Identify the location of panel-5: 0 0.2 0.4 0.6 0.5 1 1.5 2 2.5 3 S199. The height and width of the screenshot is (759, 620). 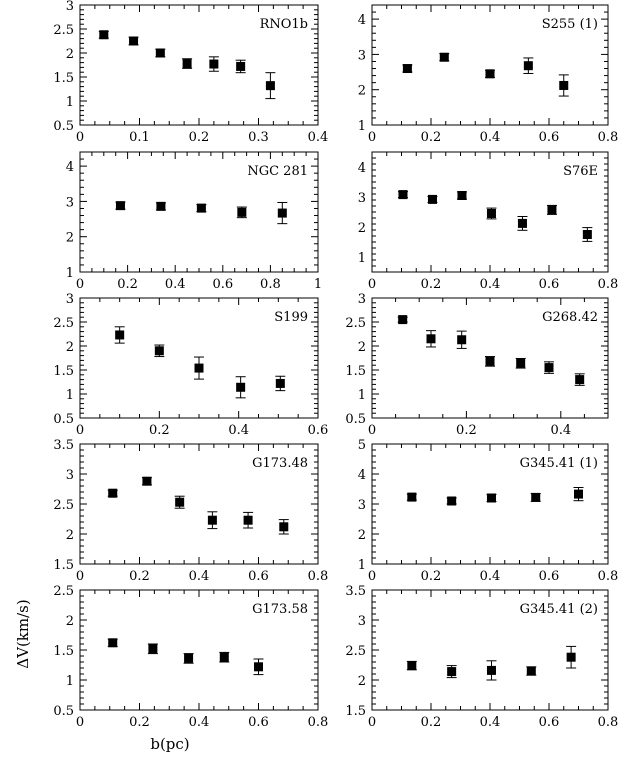
(190, 365).